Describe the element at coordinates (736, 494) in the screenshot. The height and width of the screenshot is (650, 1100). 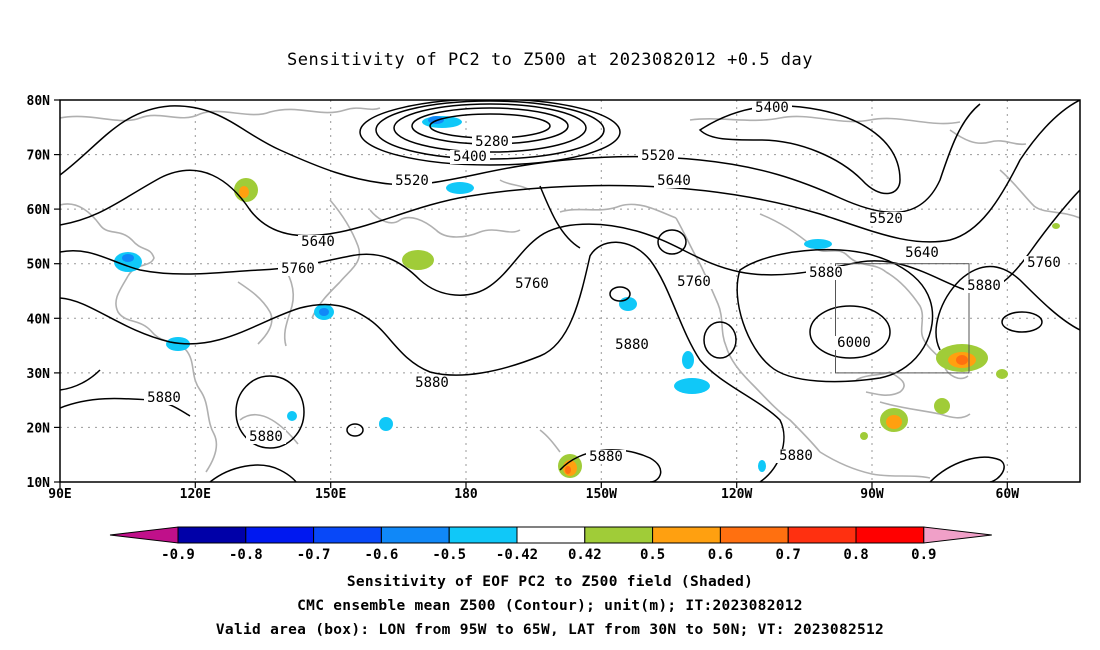
I see `lon-label-120w: 120W` at that location.